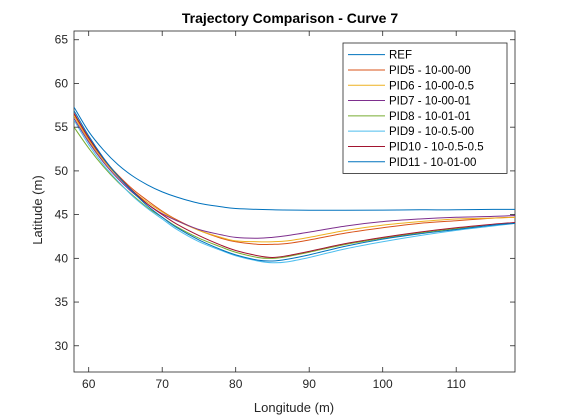  What do you see at coordinates (436, 147) in the screenshot?
I see `legend-entry: PID10 - 10-0.5-0.5` at bounding box center [436, 147].